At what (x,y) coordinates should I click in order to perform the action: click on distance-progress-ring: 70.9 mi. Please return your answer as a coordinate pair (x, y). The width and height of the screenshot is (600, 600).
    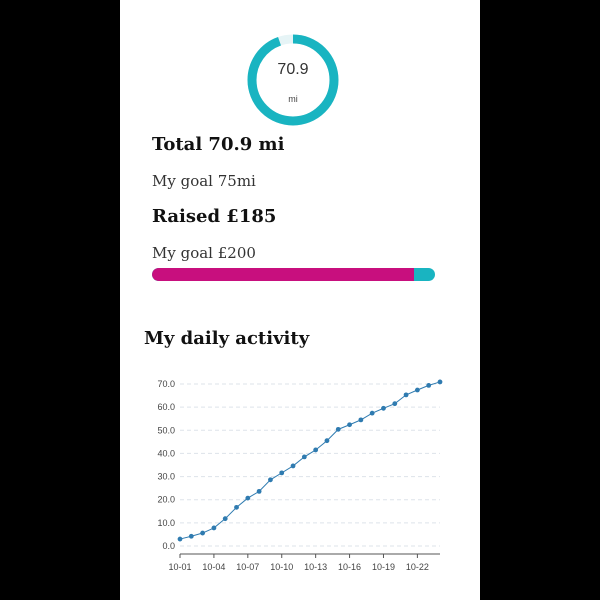
    Looking at the image, I should click on (293, 80).